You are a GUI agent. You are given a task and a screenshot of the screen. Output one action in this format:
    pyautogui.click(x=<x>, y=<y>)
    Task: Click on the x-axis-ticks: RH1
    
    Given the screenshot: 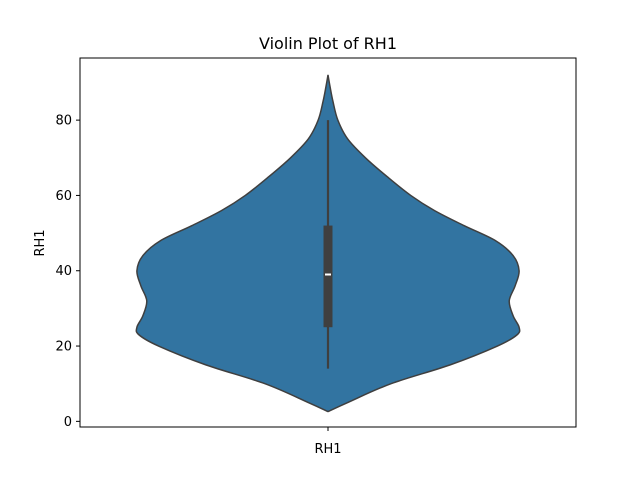 What is the action you would take?
    pyautogui.click(x=328, y=442)
    